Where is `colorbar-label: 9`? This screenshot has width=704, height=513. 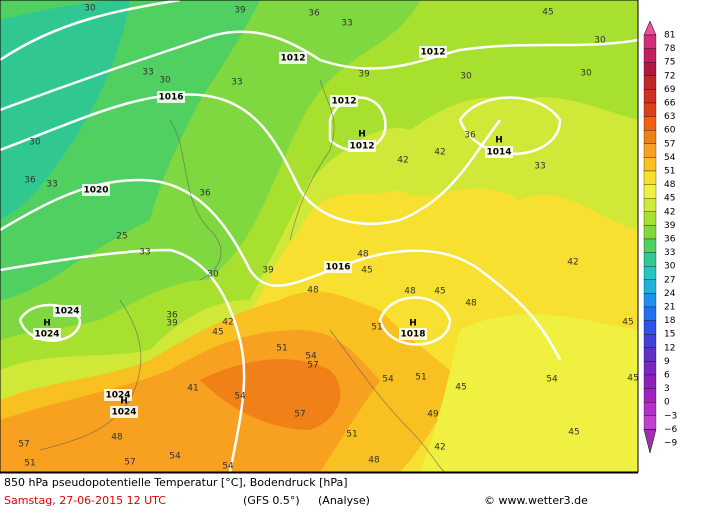 colorbar-label: 9 is located at coordinates (667, 362).